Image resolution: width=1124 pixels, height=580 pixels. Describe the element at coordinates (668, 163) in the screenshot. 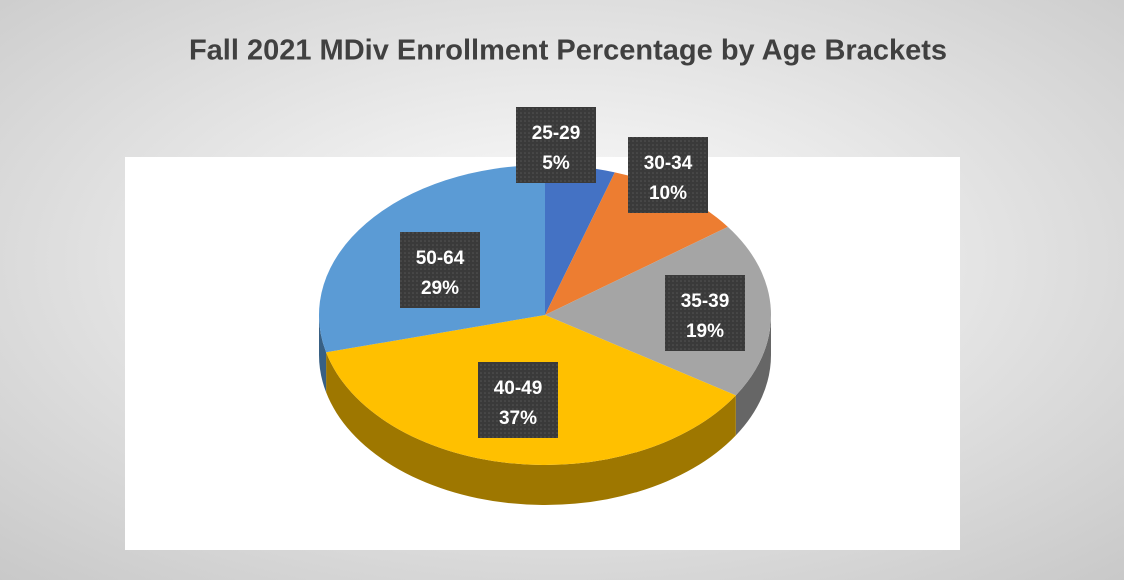

I see `label-category: 30-34` at that location.